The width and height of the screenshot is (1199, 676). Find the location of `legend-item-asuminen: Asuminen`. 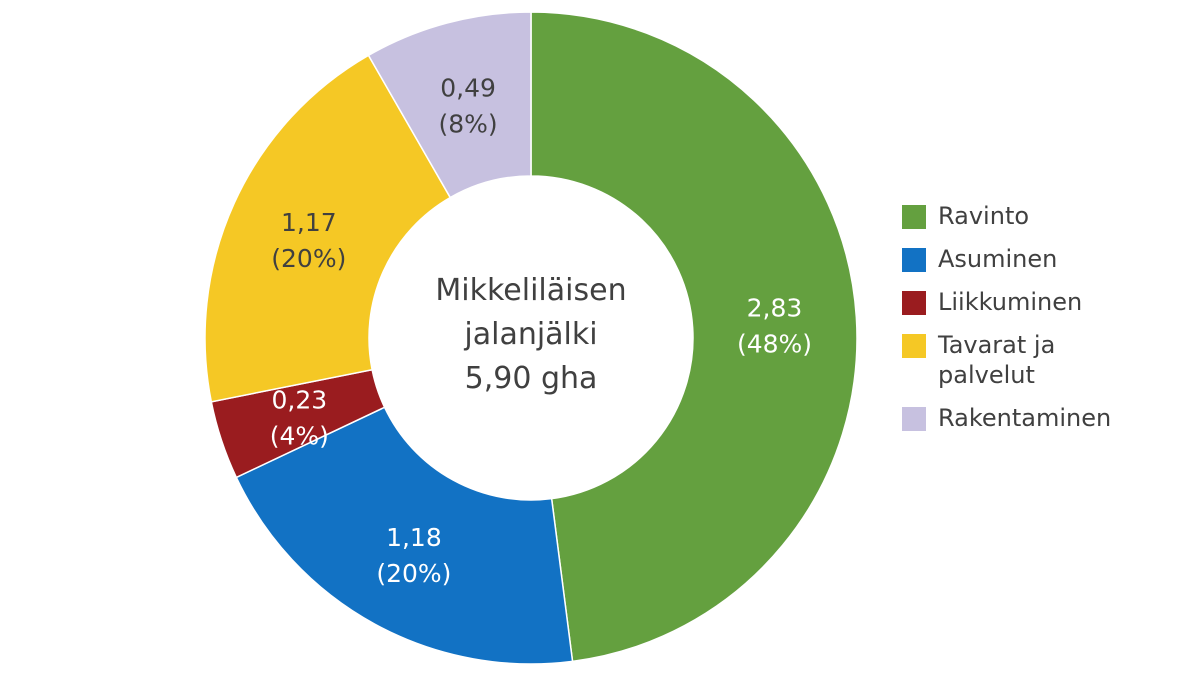

legend-item-asuminen: Asuminen is located at coordinates (1032, 259).